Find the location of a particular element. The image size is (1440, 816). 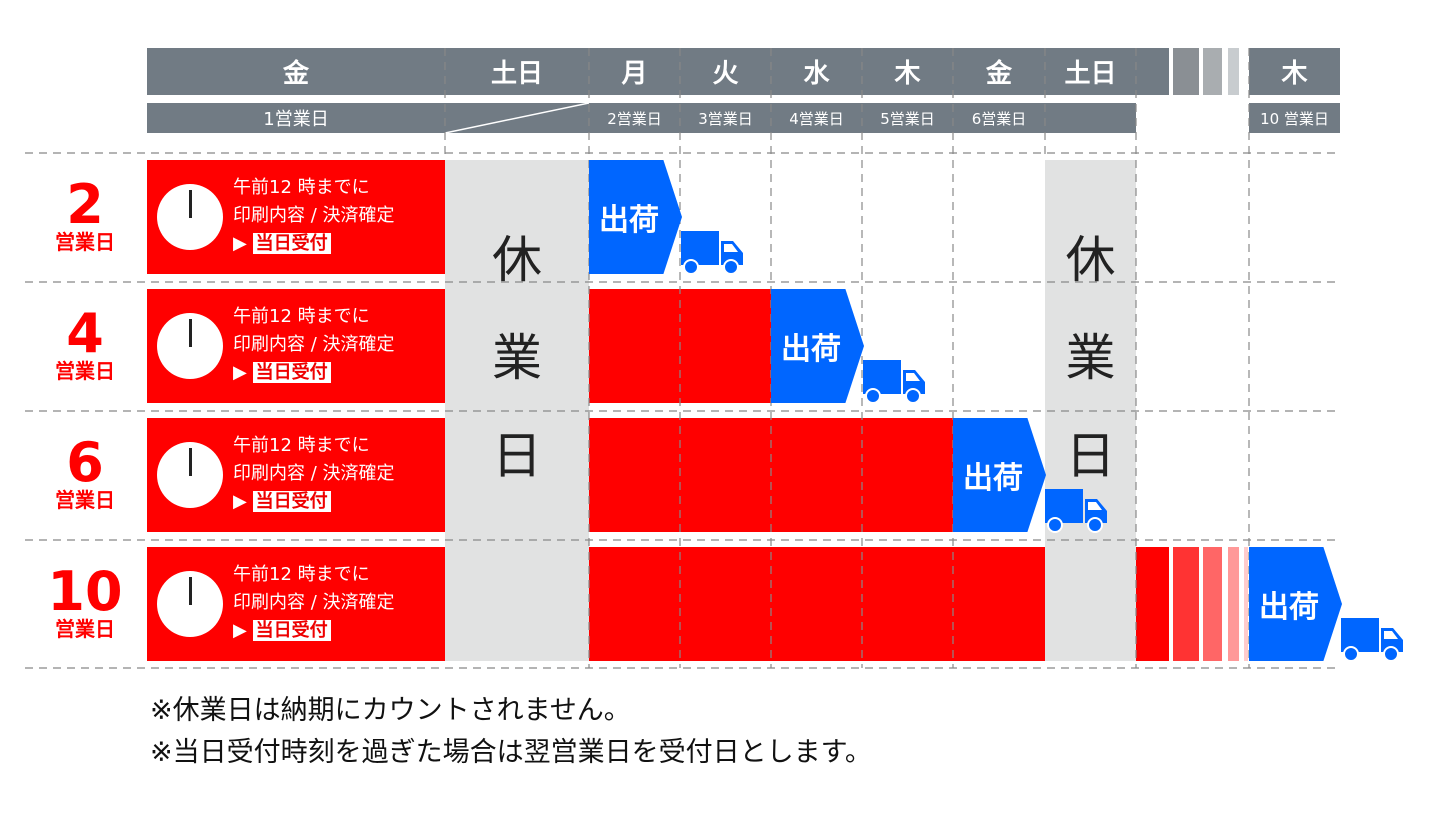

row-label-0: 2 営業日 is located at coordinates (85, 213).